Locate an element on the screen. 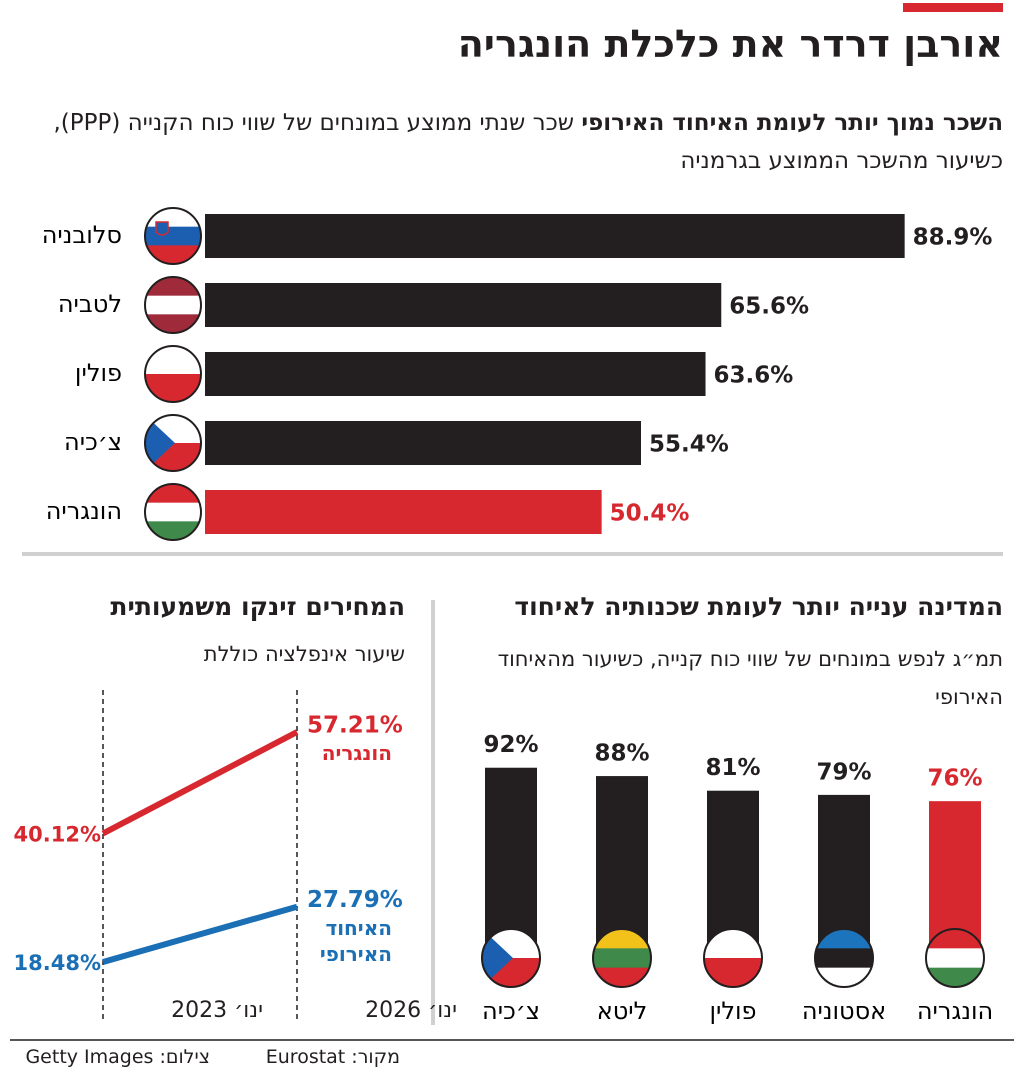  photo-credit: צילום: Getty Images is located at coordinates (117, 1057).